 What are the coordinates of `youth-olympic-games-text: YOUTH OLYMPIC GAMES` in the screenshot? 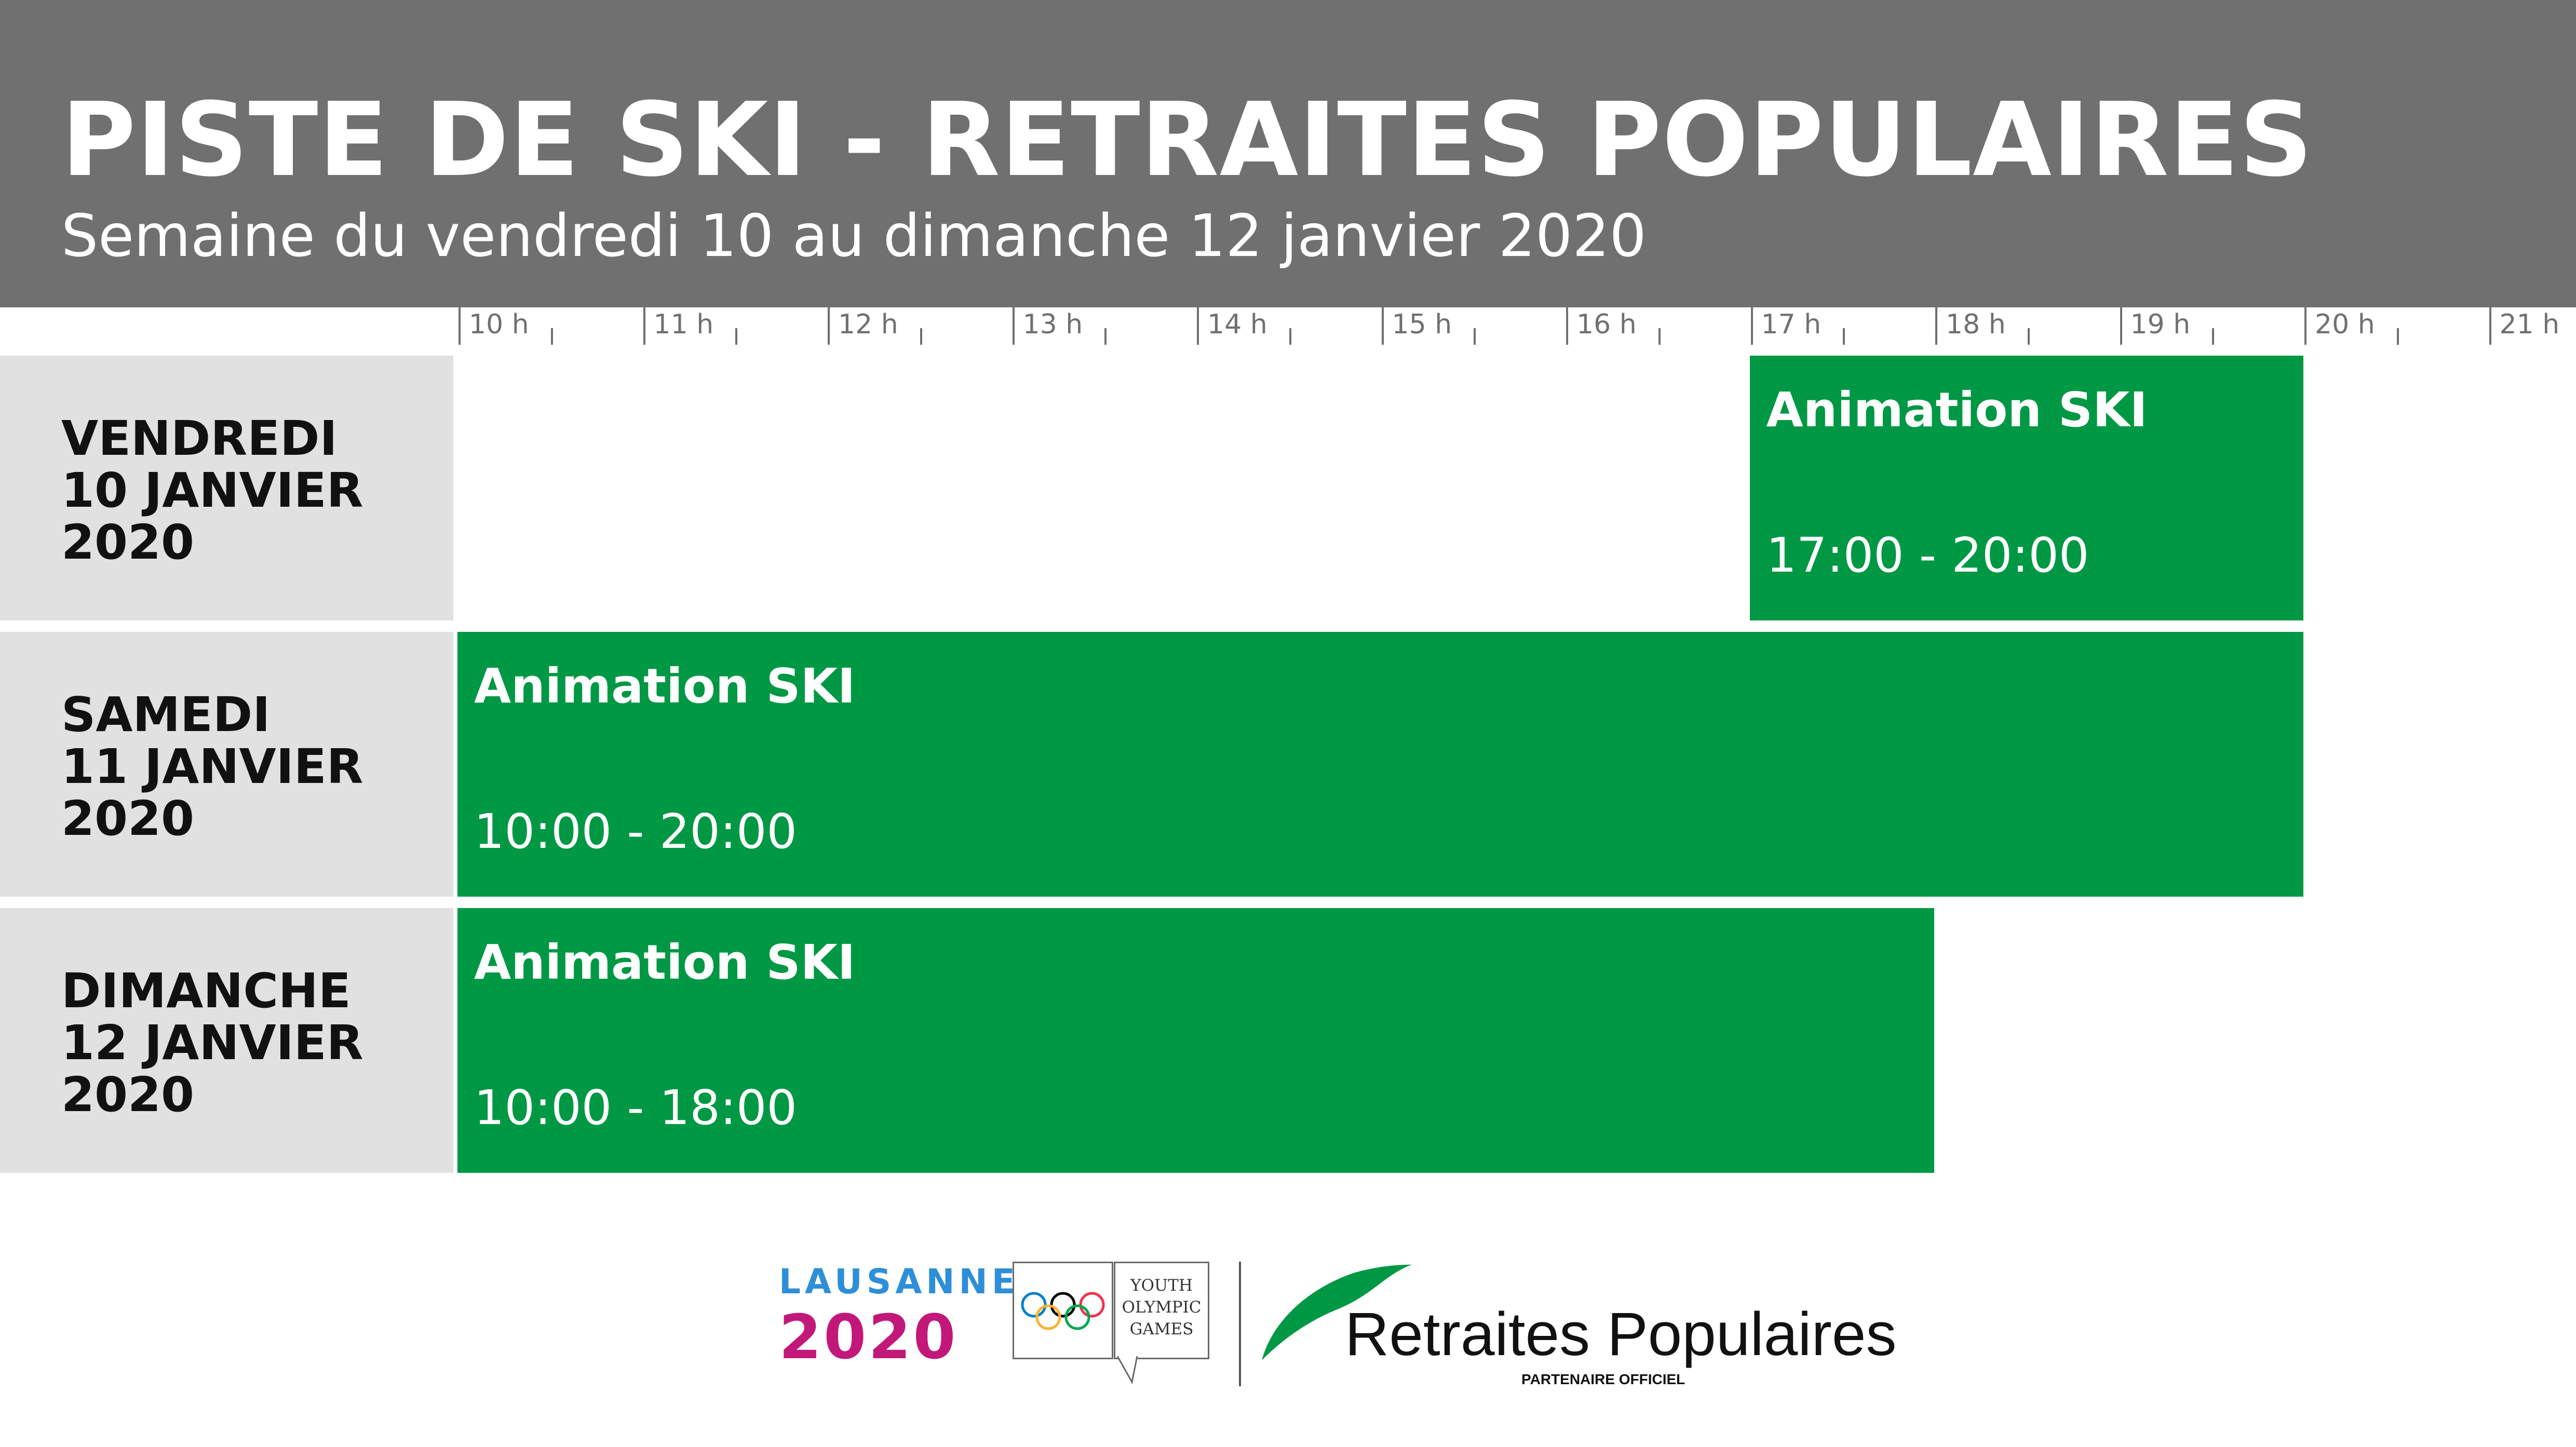 It's located at (1161, 1308).